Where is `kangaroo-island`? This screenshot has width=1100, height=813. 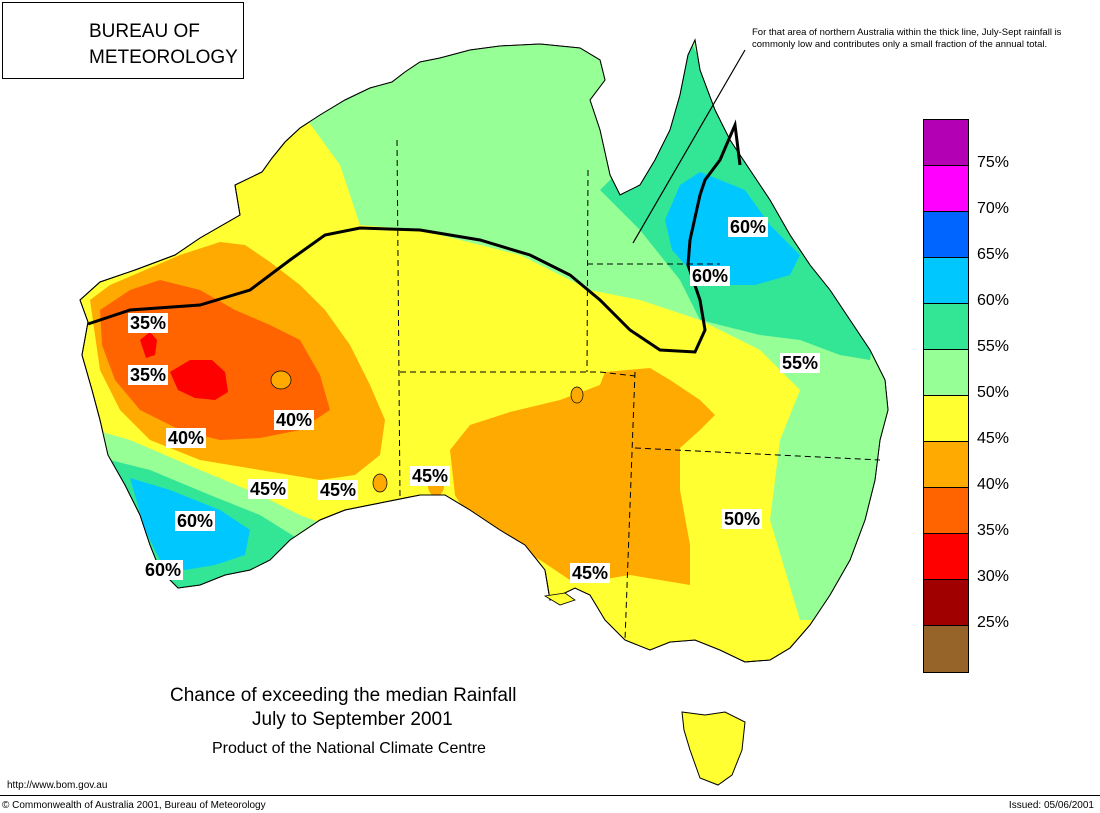
kangaroo-island is located at coordinates (559, 599).